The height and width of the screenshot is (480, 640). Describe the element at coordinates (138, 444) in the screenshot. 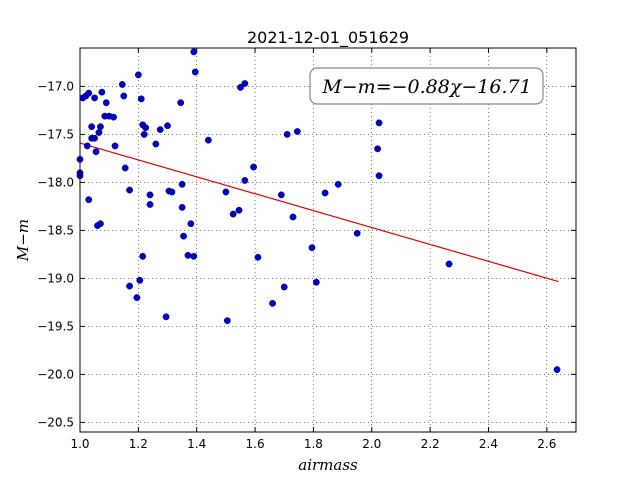

I see `x-tick-label: 1.2` at that location.